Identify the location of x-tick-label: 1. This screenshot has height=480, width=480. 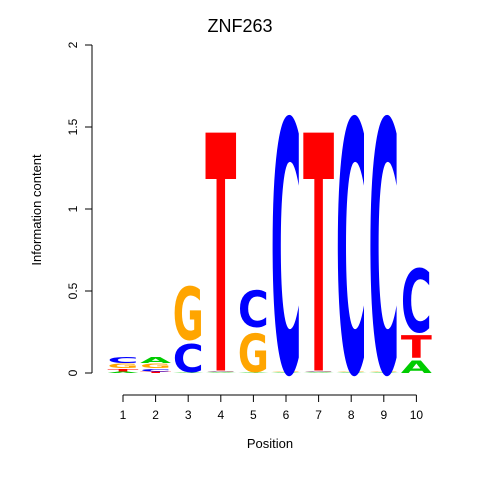
(123, 415).